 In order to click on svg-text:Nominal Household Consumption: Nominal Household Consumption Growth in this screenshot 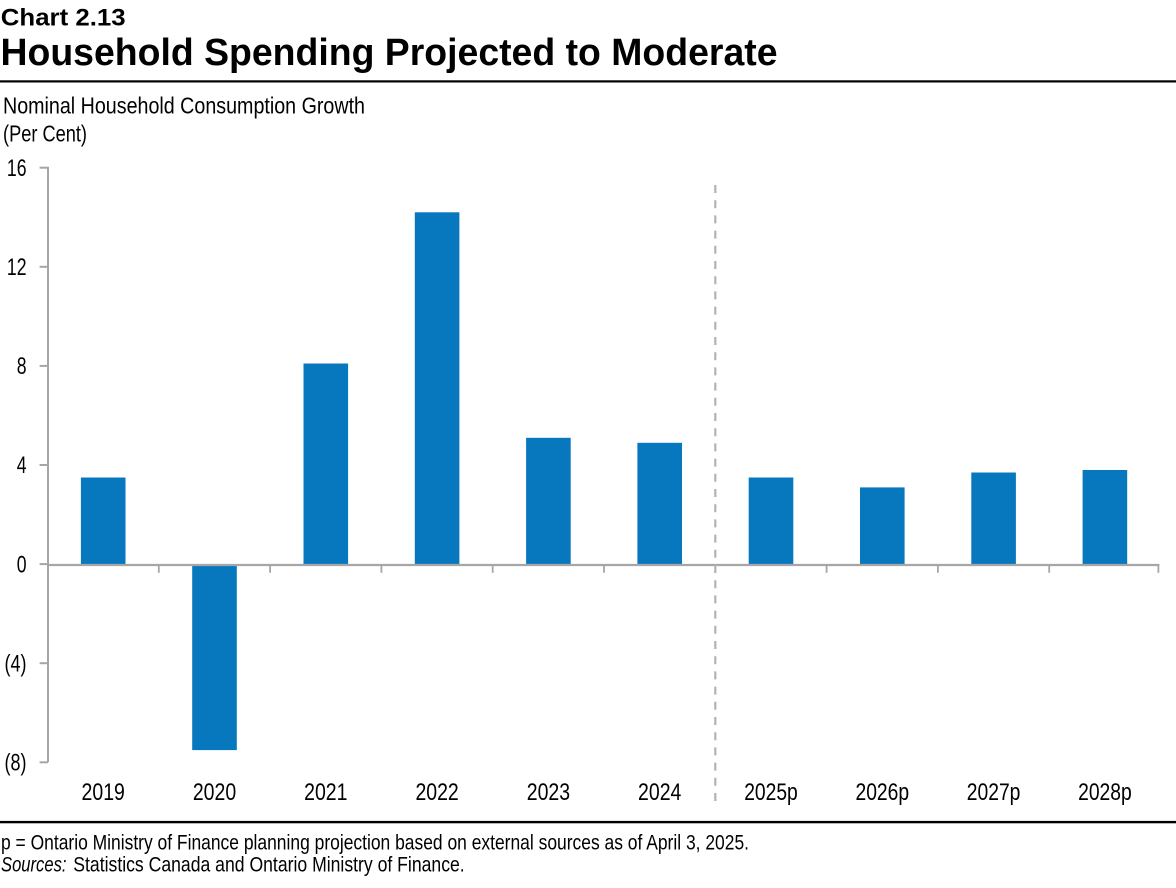, I will do `click(184, 105)`.